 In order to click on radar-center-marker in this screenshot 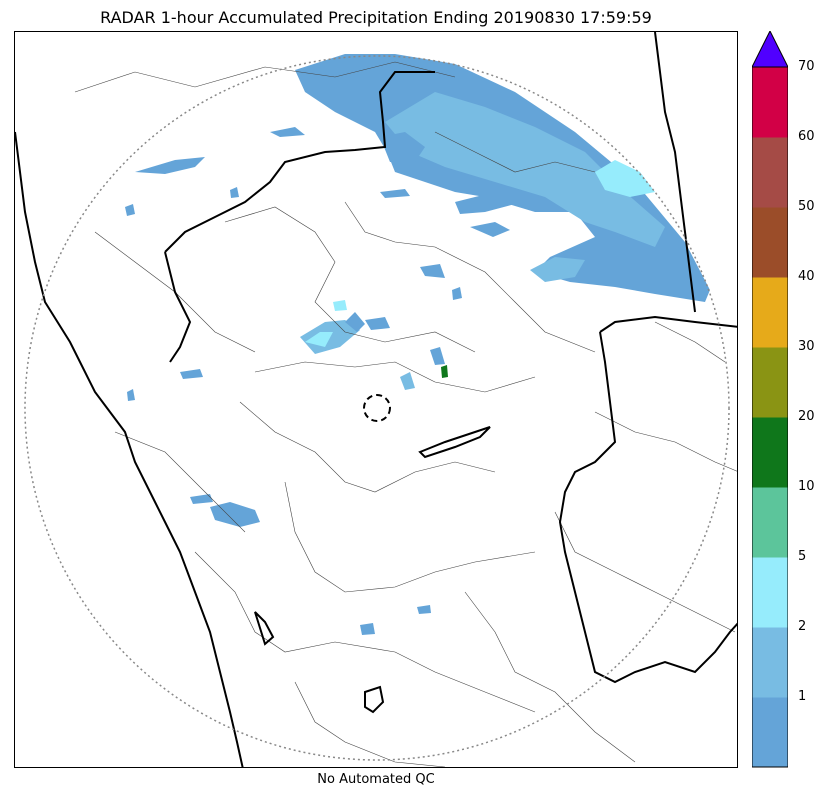, I will do `click(377, 408)`.